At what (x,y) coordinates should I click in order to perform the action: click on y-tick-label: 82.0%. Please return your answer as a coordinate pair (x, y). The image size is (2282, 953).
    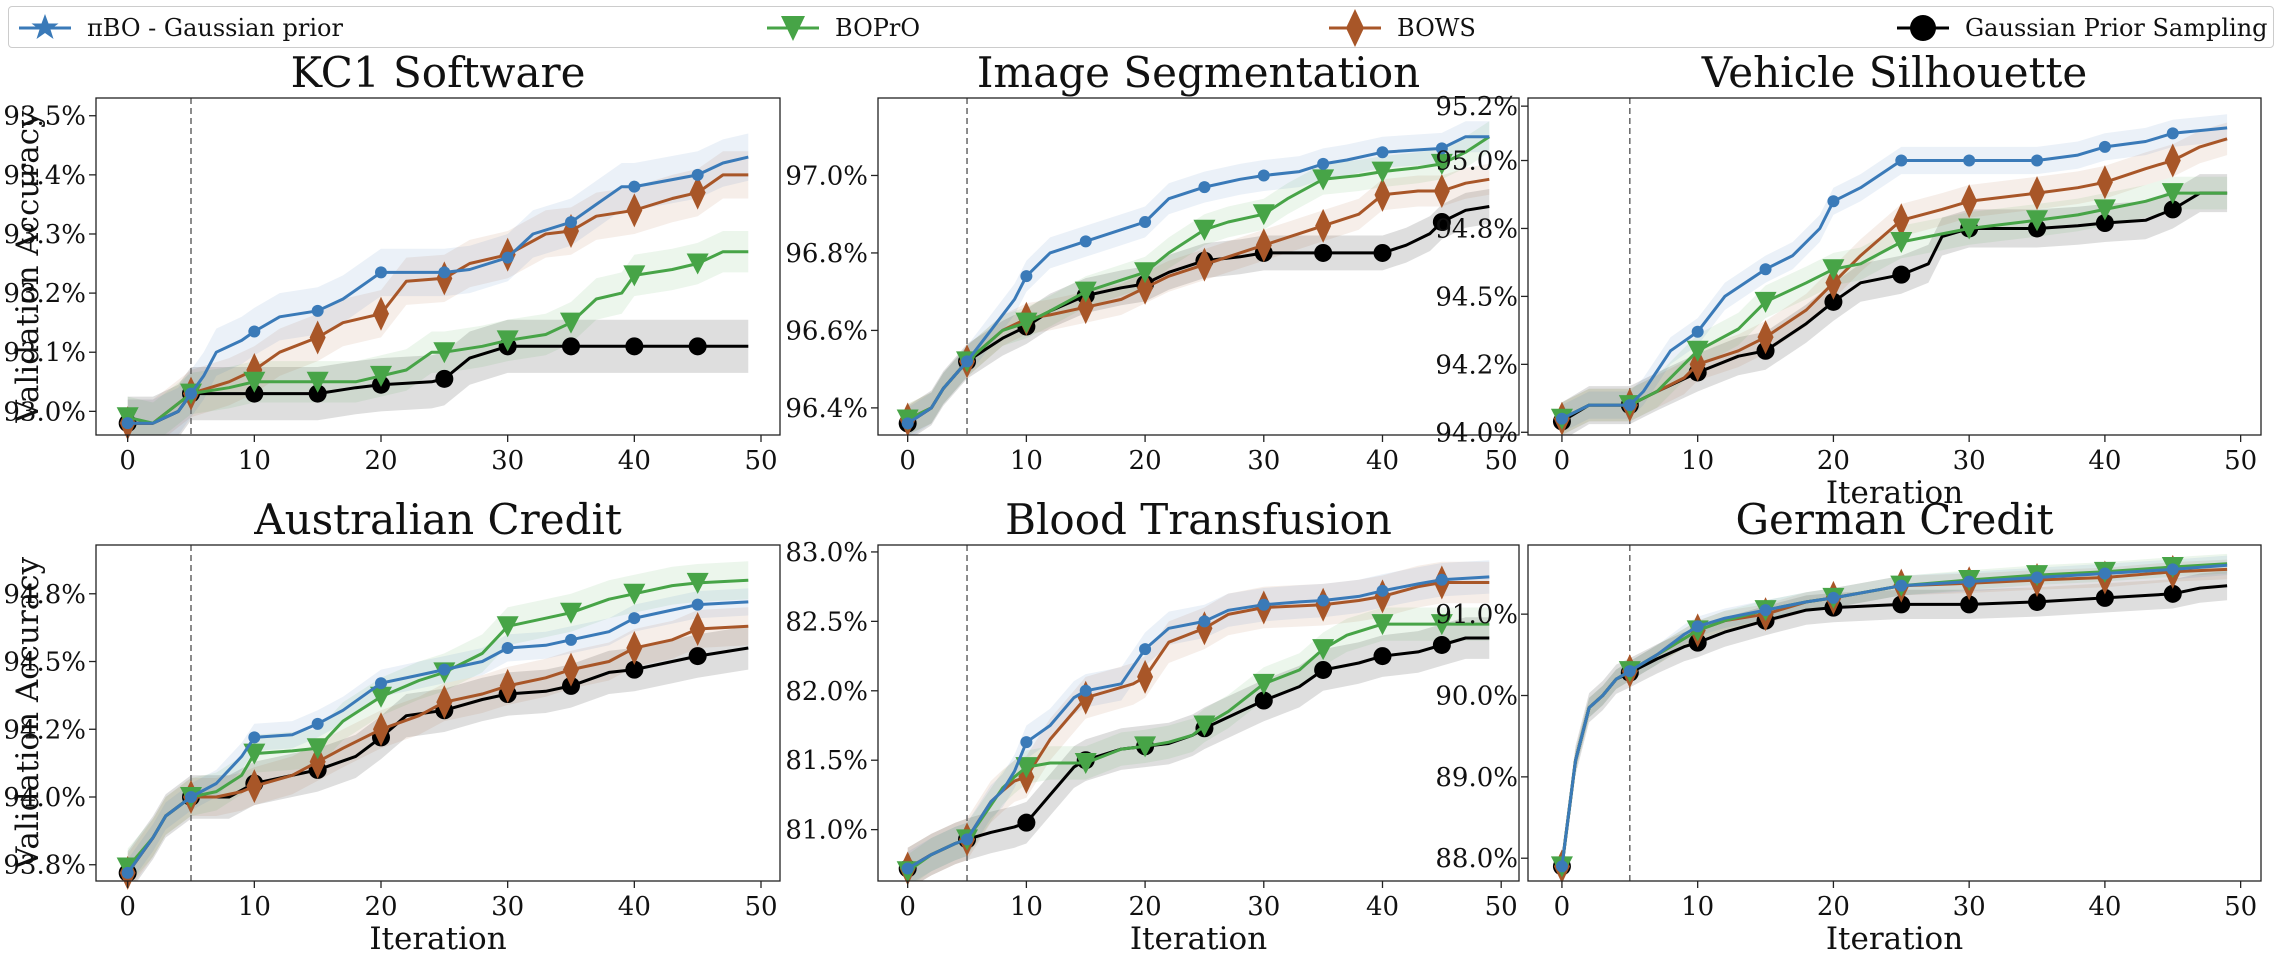
    Looking at the image, I should click on (826, 692).